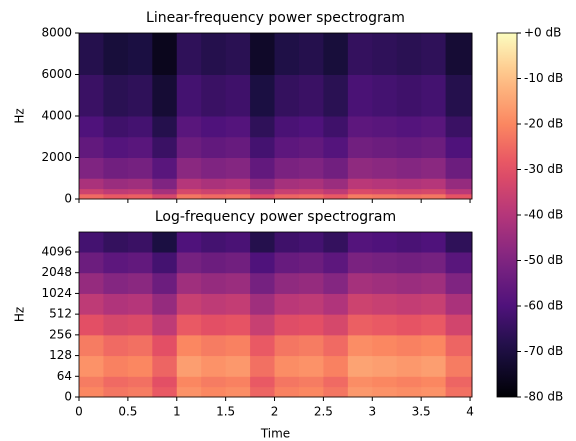 This screenshot has height=441, width=576. Describe the element at coordinates (543, 306) in the screenshot. I see `colorbar-tick-label: -60 dB` at that location.